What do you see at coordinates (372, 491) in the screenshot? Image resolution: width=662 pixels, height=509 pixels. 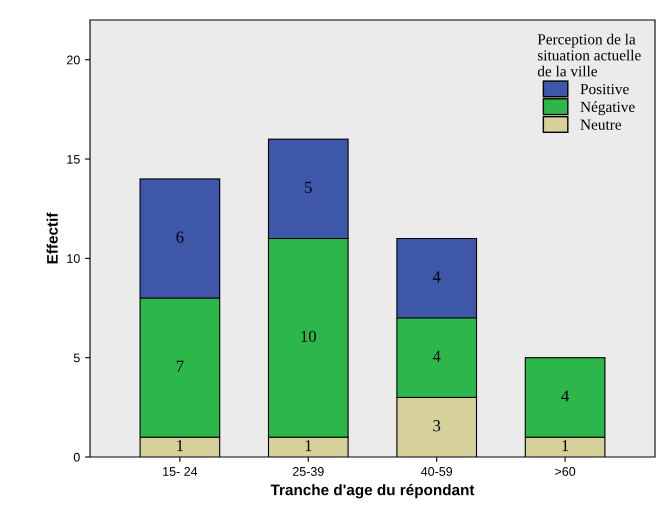 I see `x-axis-title: Tranche d'age du répondant` at bounding box center [372, 491].